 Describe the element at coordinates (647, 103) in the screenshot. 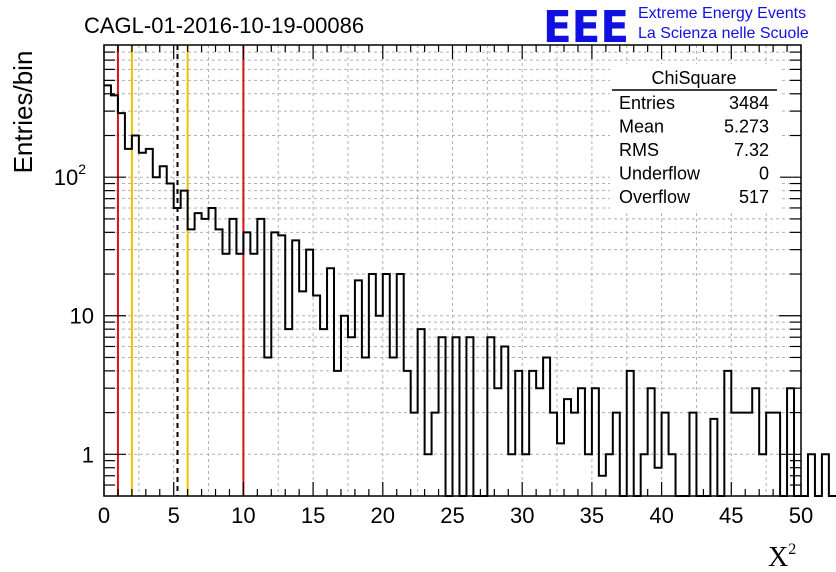

I see `stats-row-label: Entries` at that location.